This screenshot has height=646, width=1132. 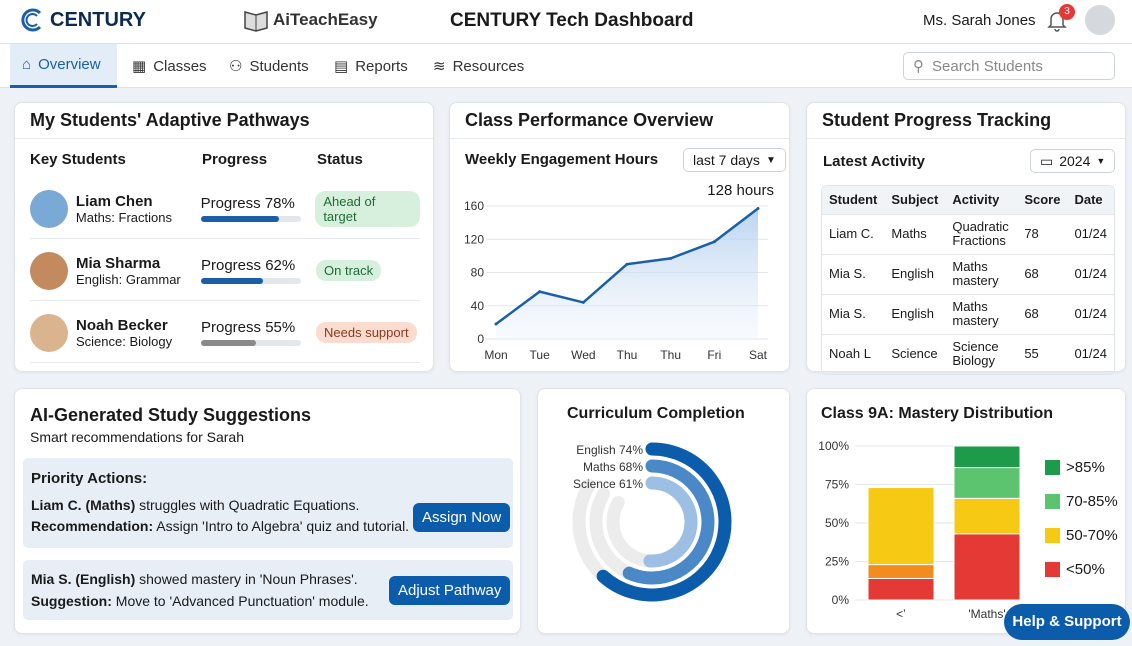 I want to click on suggestion-text: showed mastery in 'Noun Phrases'., so click(x=246, y=579).